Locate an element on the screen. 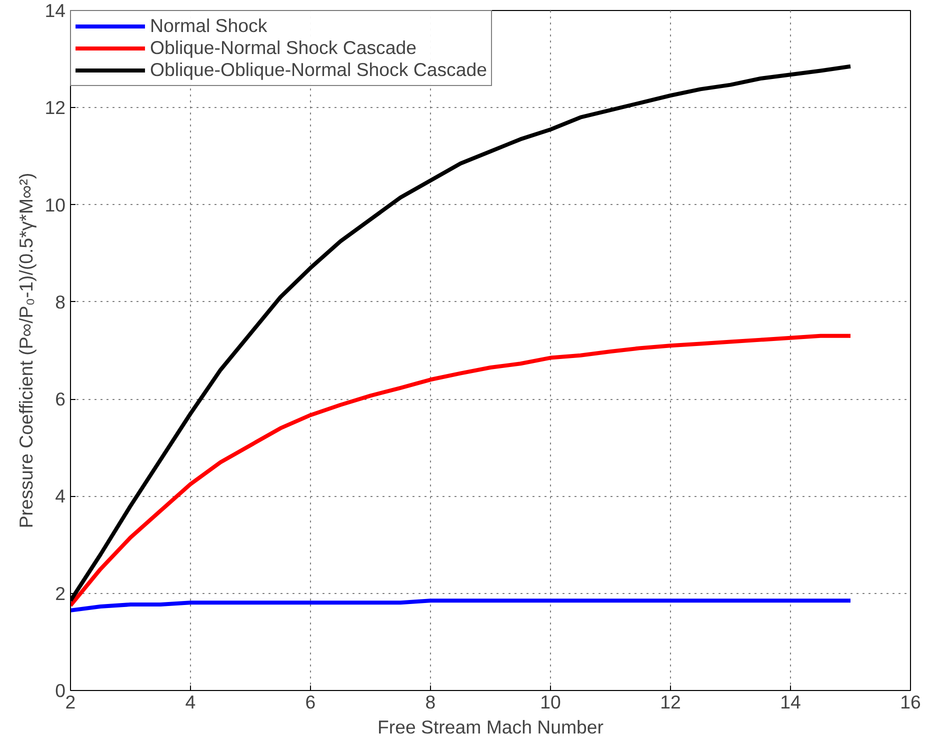  x-tick-label: 4 is located at coordinates (190, 702).